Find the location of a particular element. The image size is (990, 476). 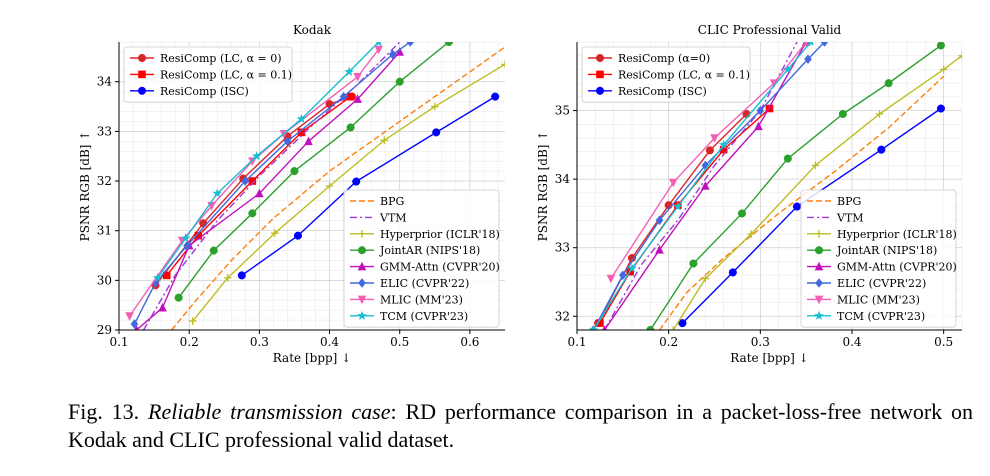

legend-entry-mlic-mm-23: MLIC (MM'23) is located at coordinates (878, 299).